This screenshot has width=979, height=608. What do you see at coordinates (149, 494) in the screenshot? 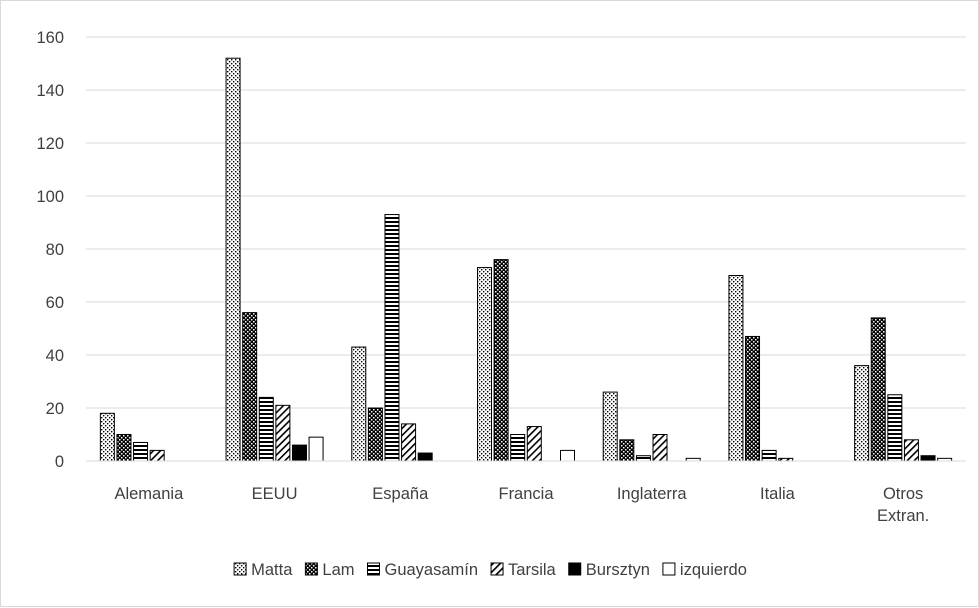
I see `x-tick-label: Alemania` at bounding box center [149, 494].